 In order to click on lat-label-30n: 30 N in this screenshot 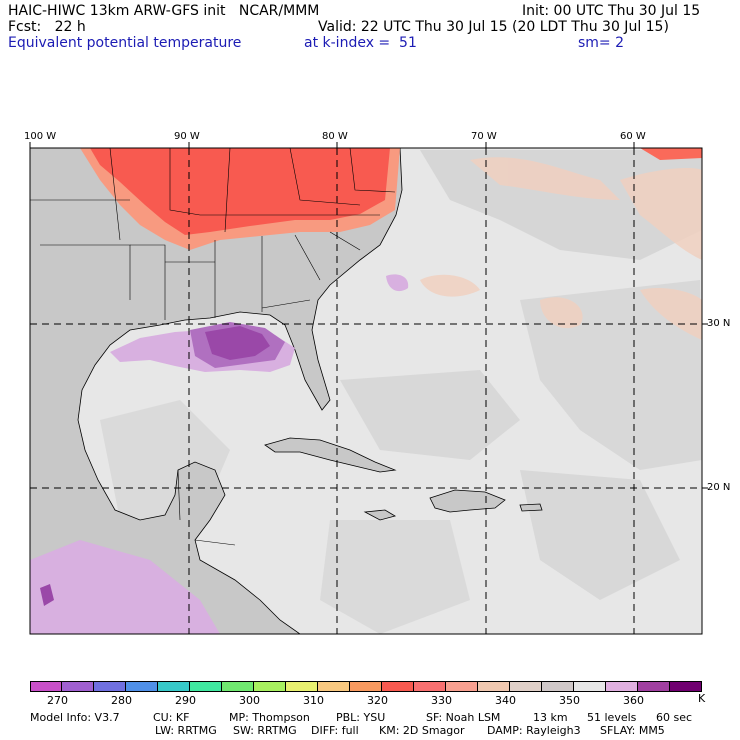, I will do `click(719, 323)`.